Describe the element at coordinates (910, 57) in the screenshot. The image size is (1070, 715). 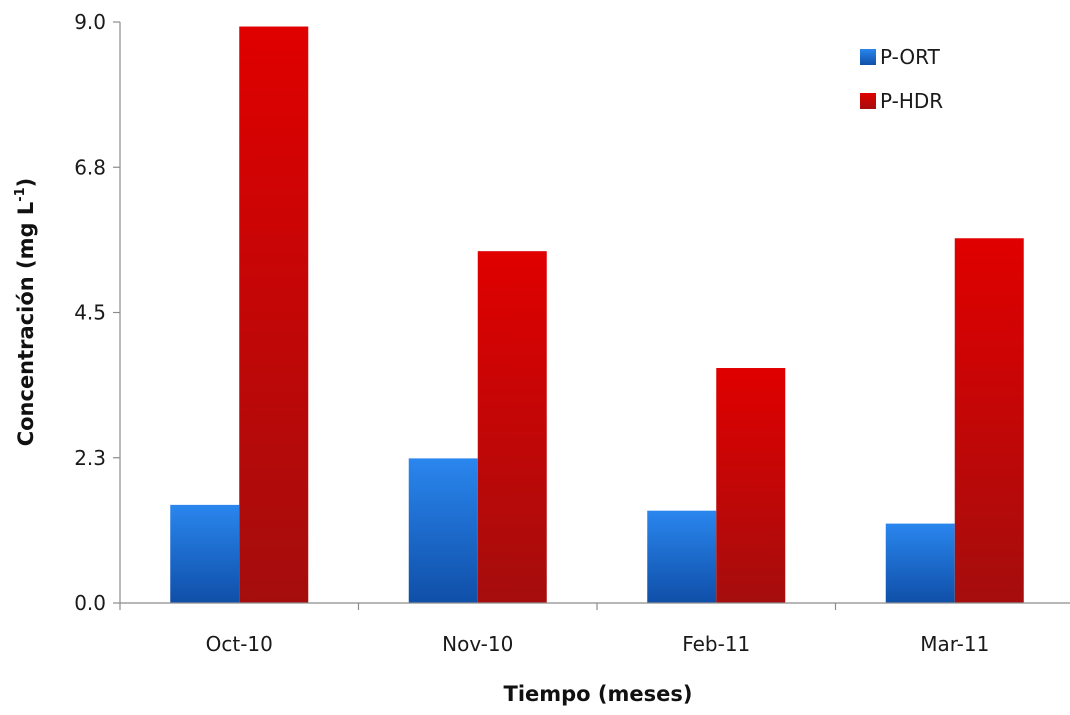
I see `legend-label-p-ort: P-ORT` at that location.